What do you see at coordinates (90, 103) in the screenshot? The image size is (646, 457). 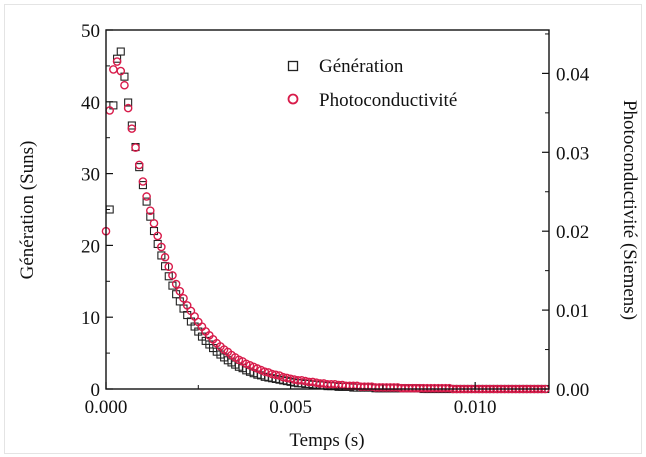 I see `y-left-tick-label: 40` at bounding box center [90, 103].